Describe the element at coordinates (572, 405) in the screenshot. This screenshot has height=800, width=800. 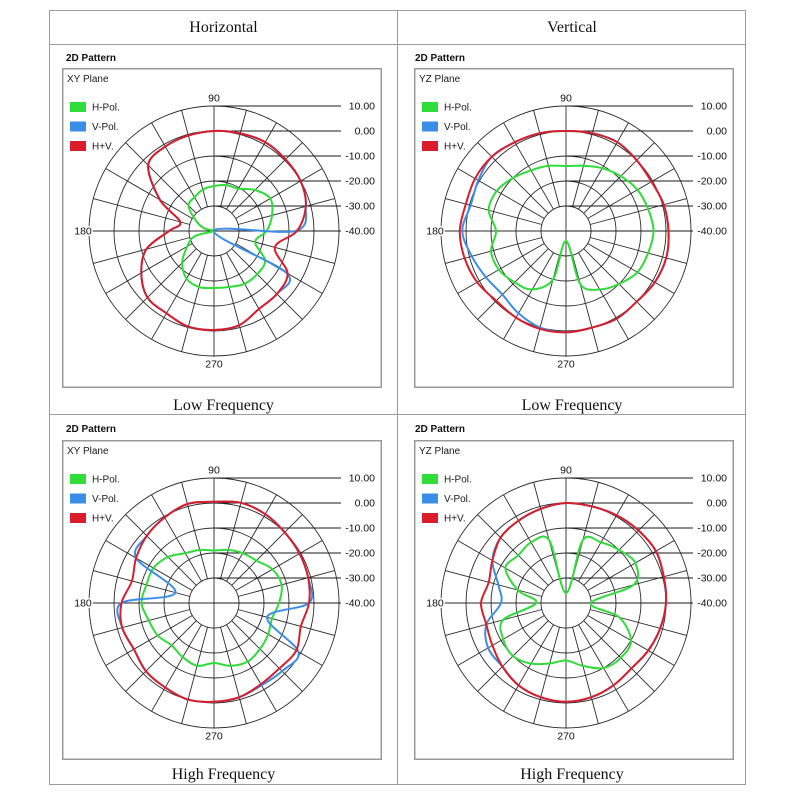
I see `panel-caption: Low Frequency` at that location.